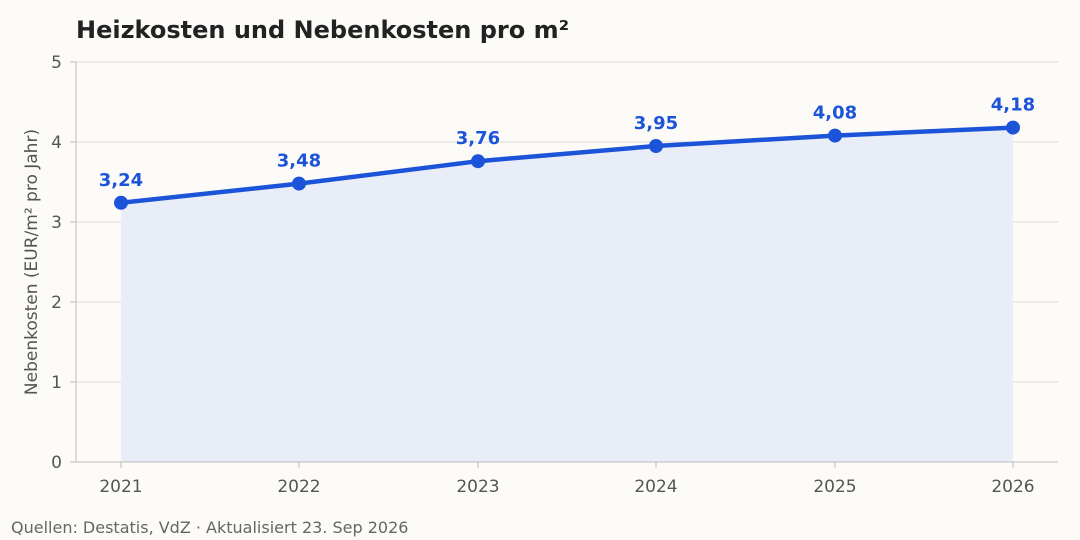 This screenshot has height=540, width=1080. What do you see at coordinates (56, 303) in the screenshot?
I see `y-tick-label: 2` at bounding box center [56, 303].